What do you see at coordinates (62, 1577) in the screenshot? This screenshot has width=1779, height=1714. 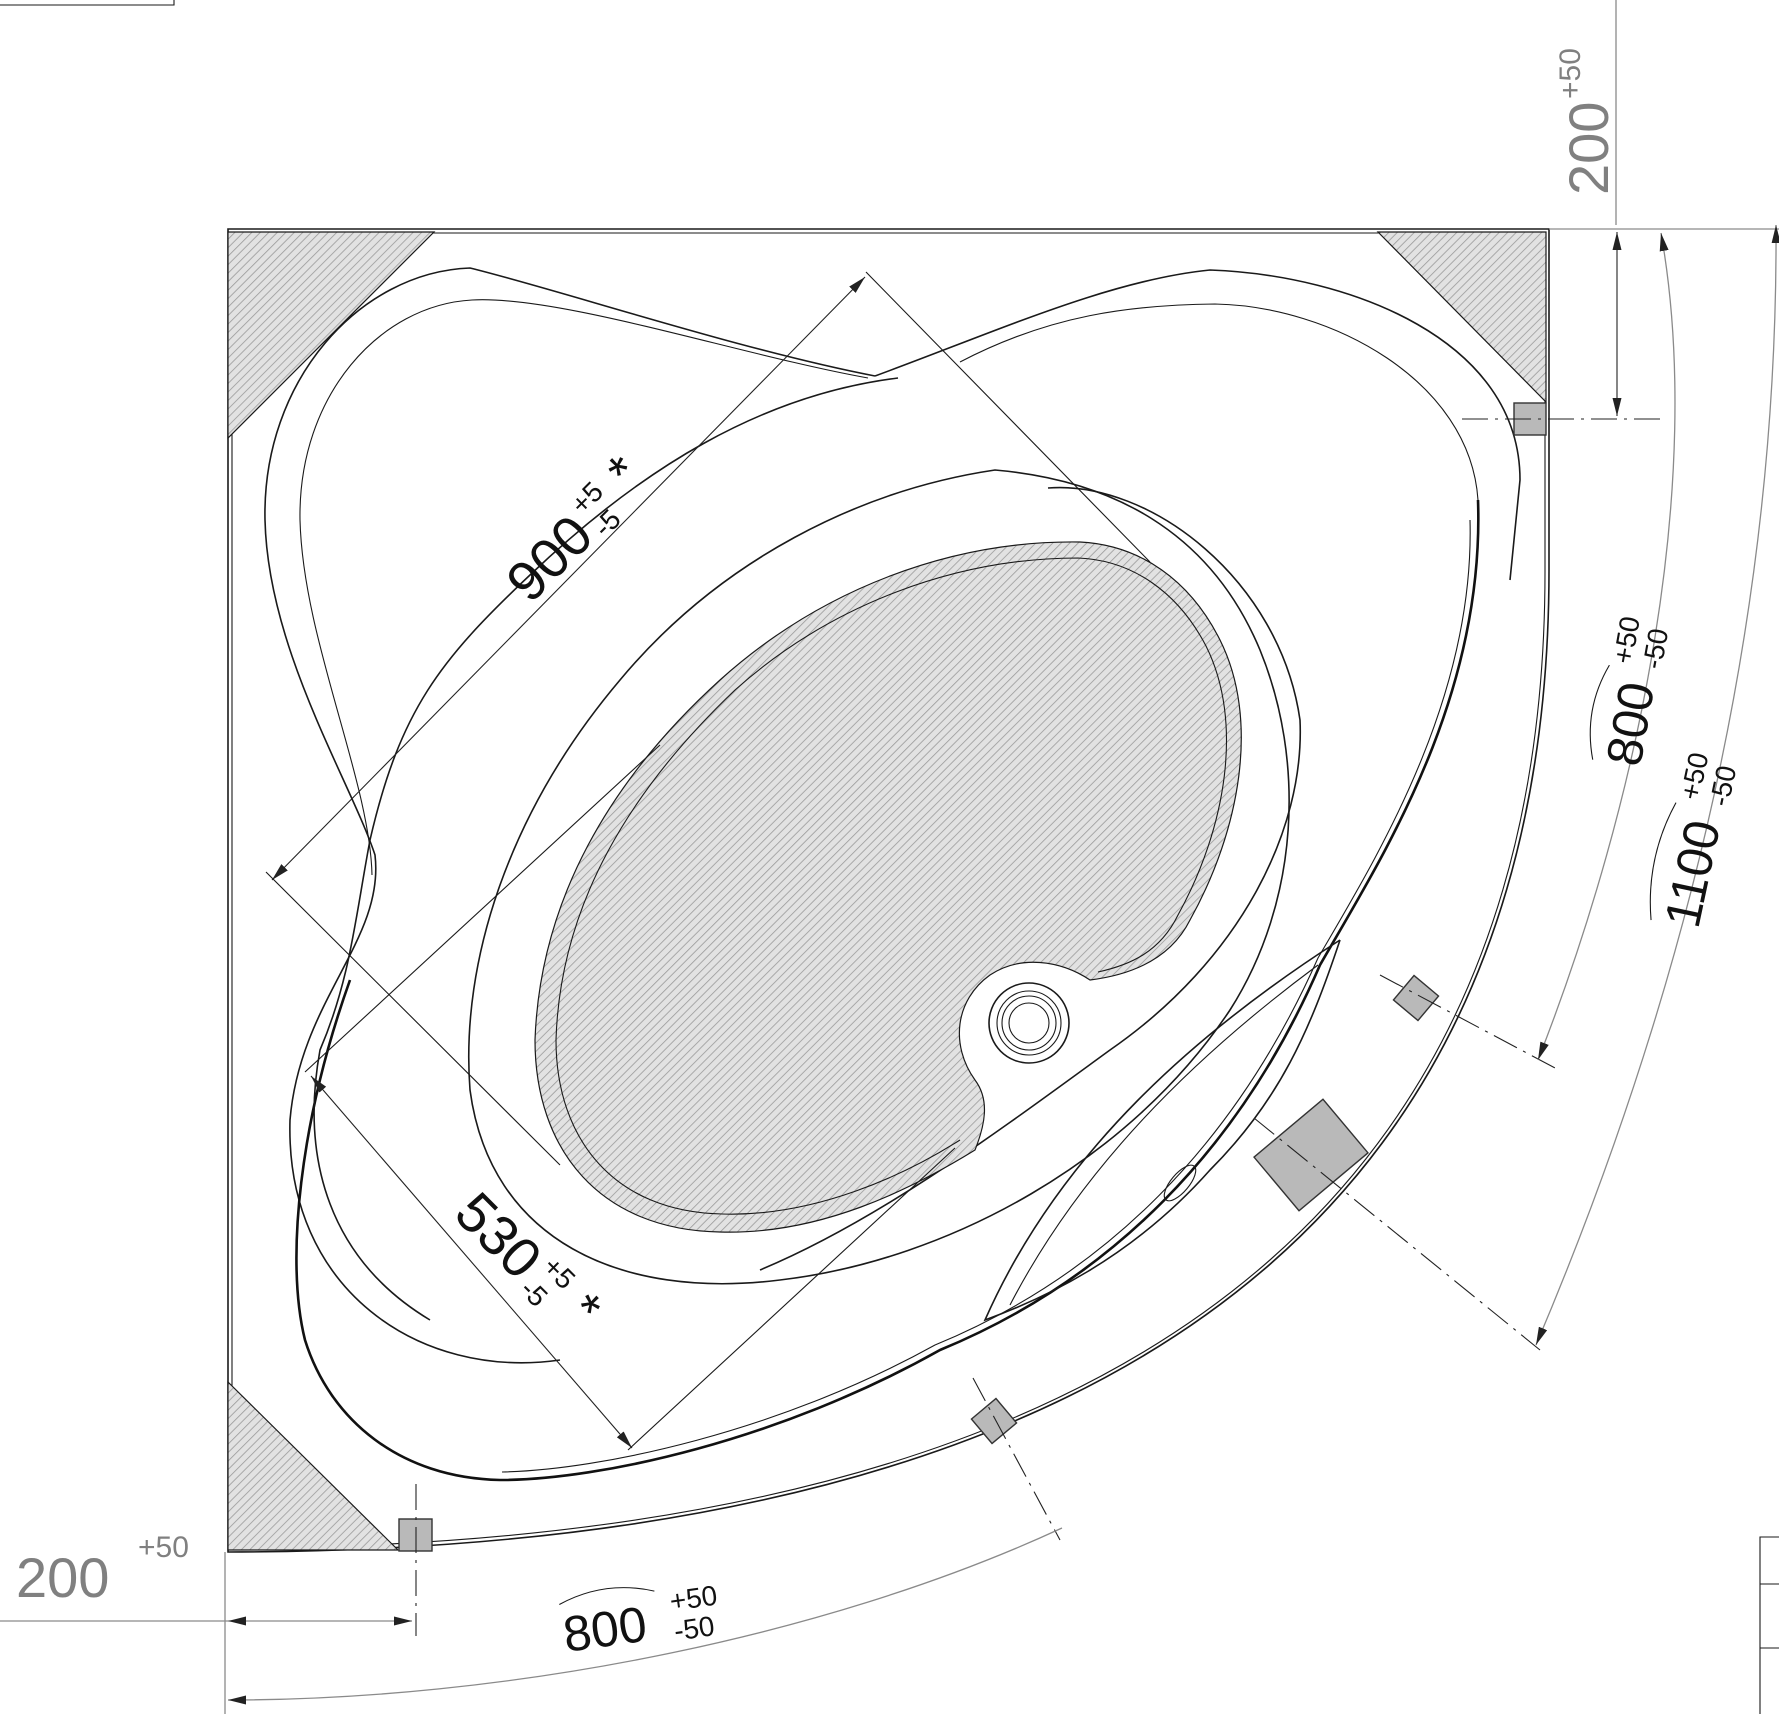 I see `dim-value-left-offset: 200` at bounding box center [62, 1577].